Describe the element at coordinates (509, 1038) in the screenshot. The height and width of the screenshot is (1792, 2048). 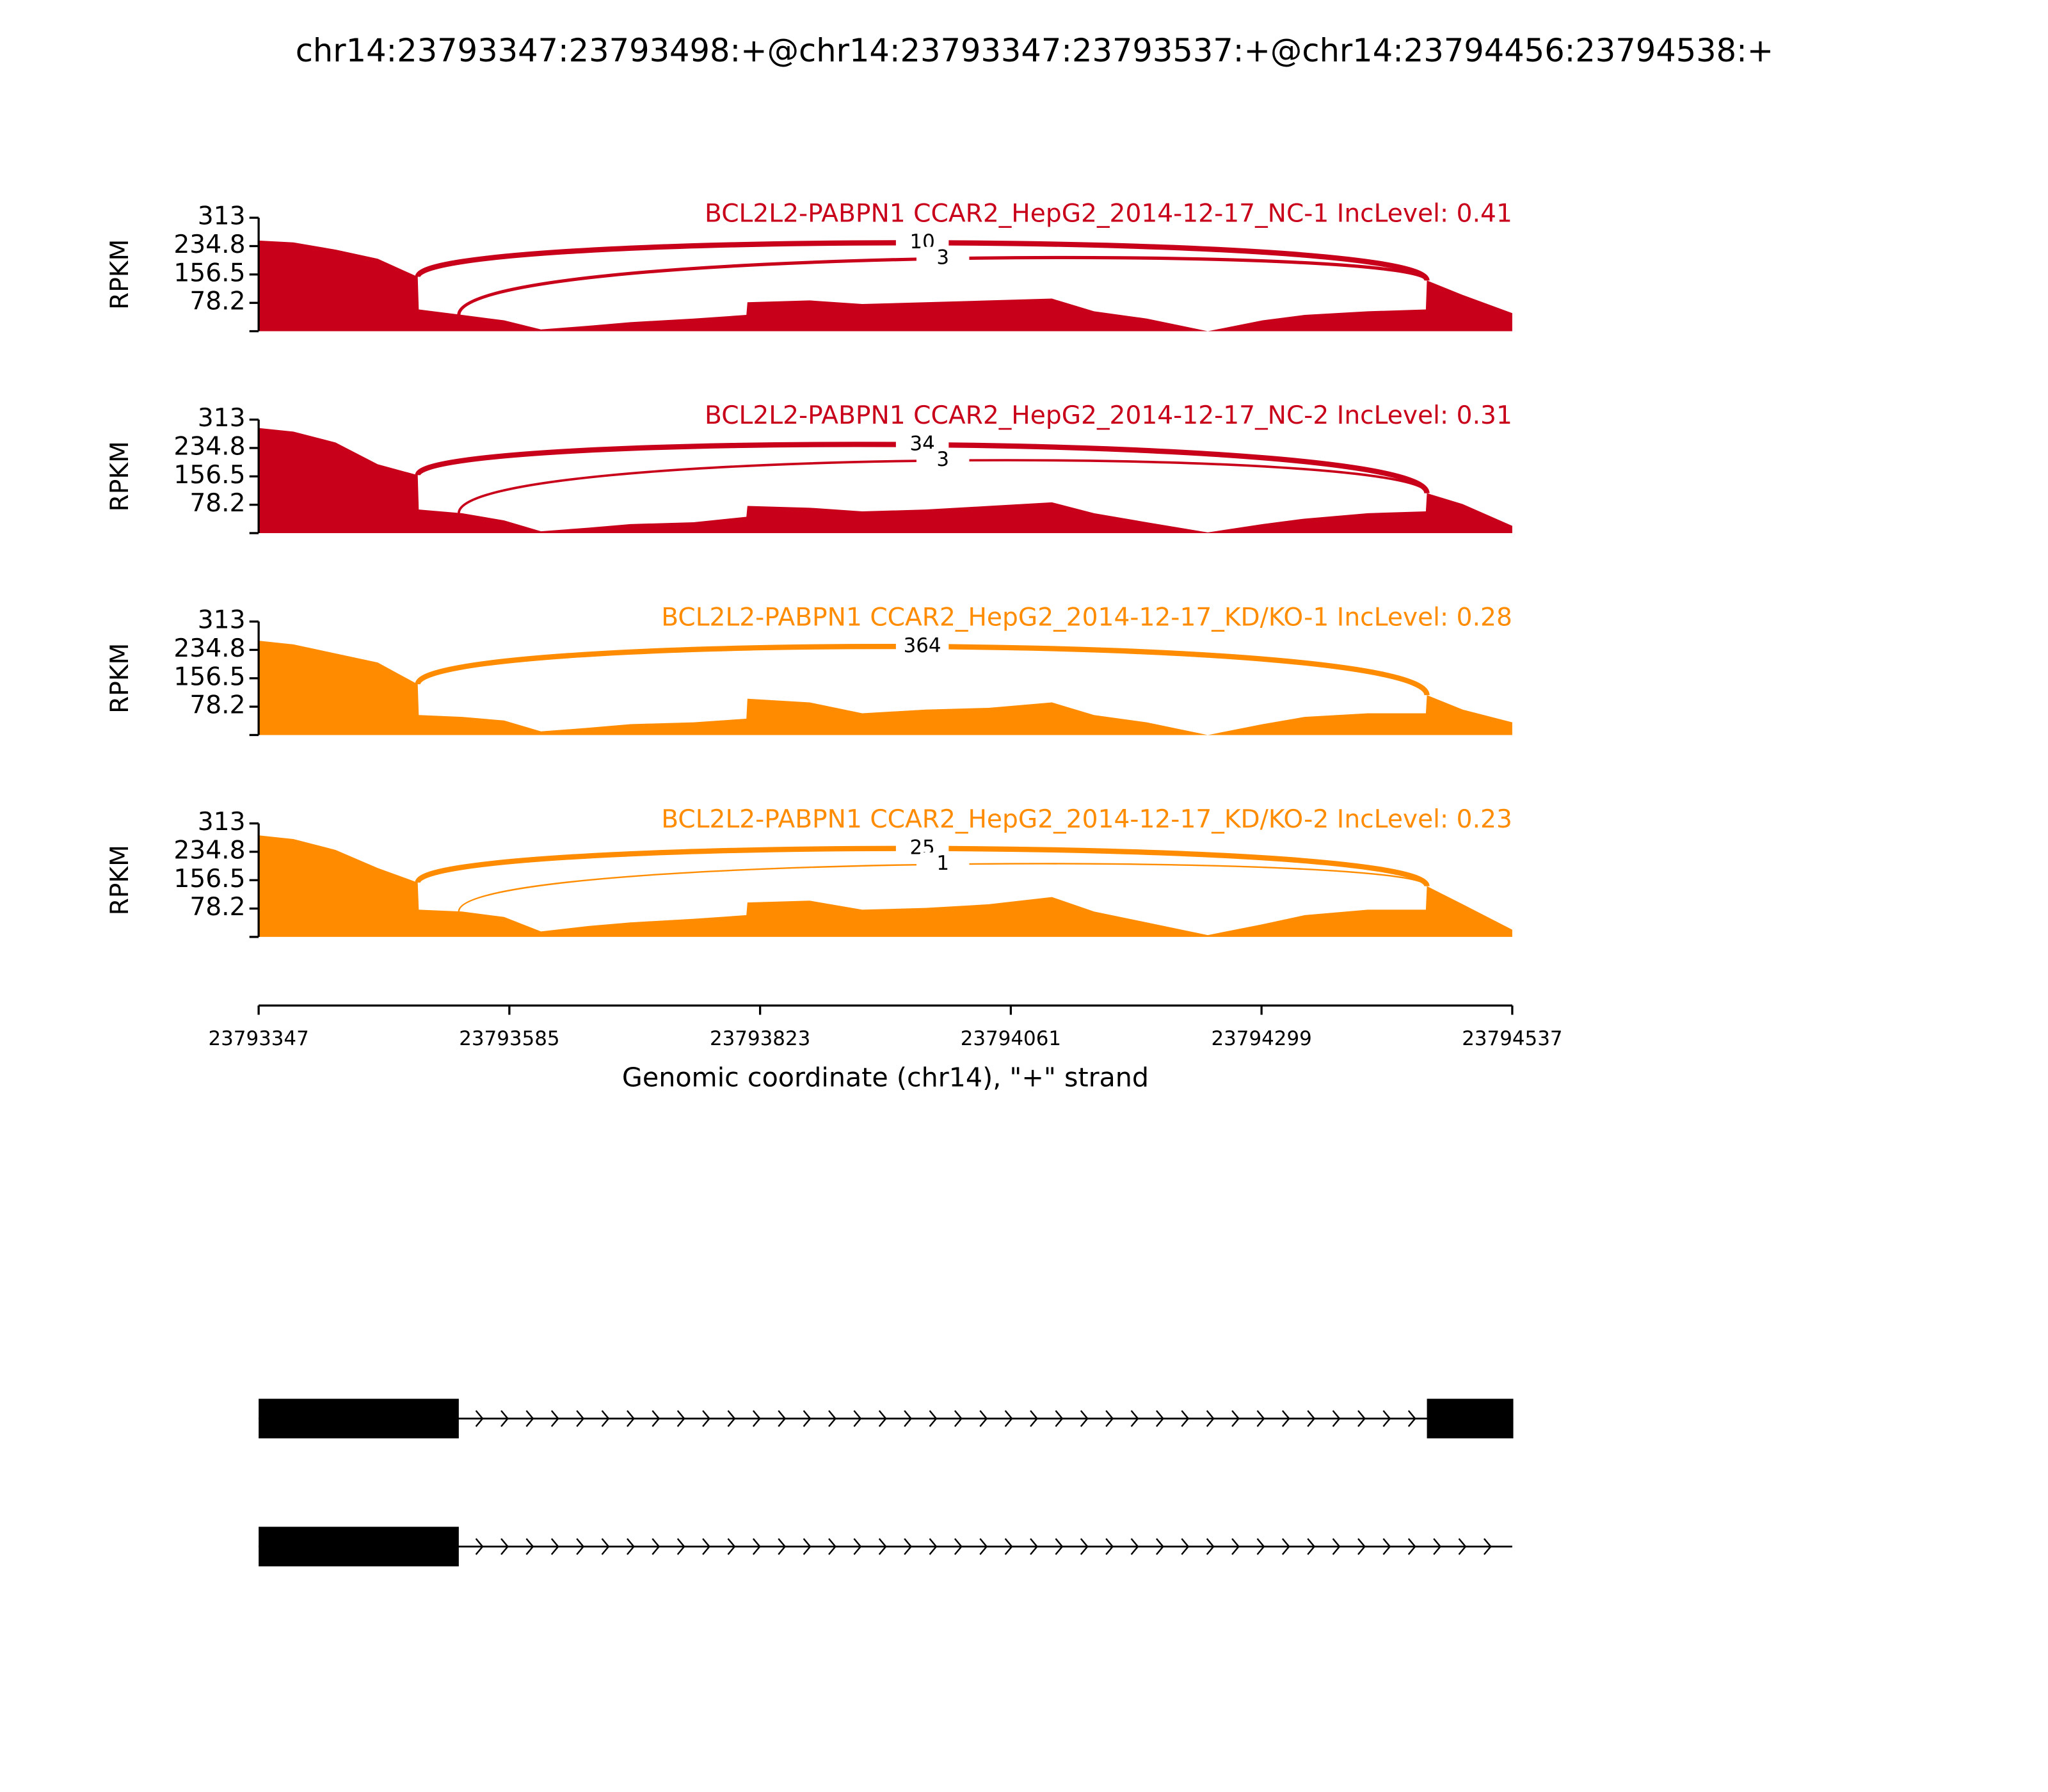
I see `x-tick-label: 23793585` at that location.